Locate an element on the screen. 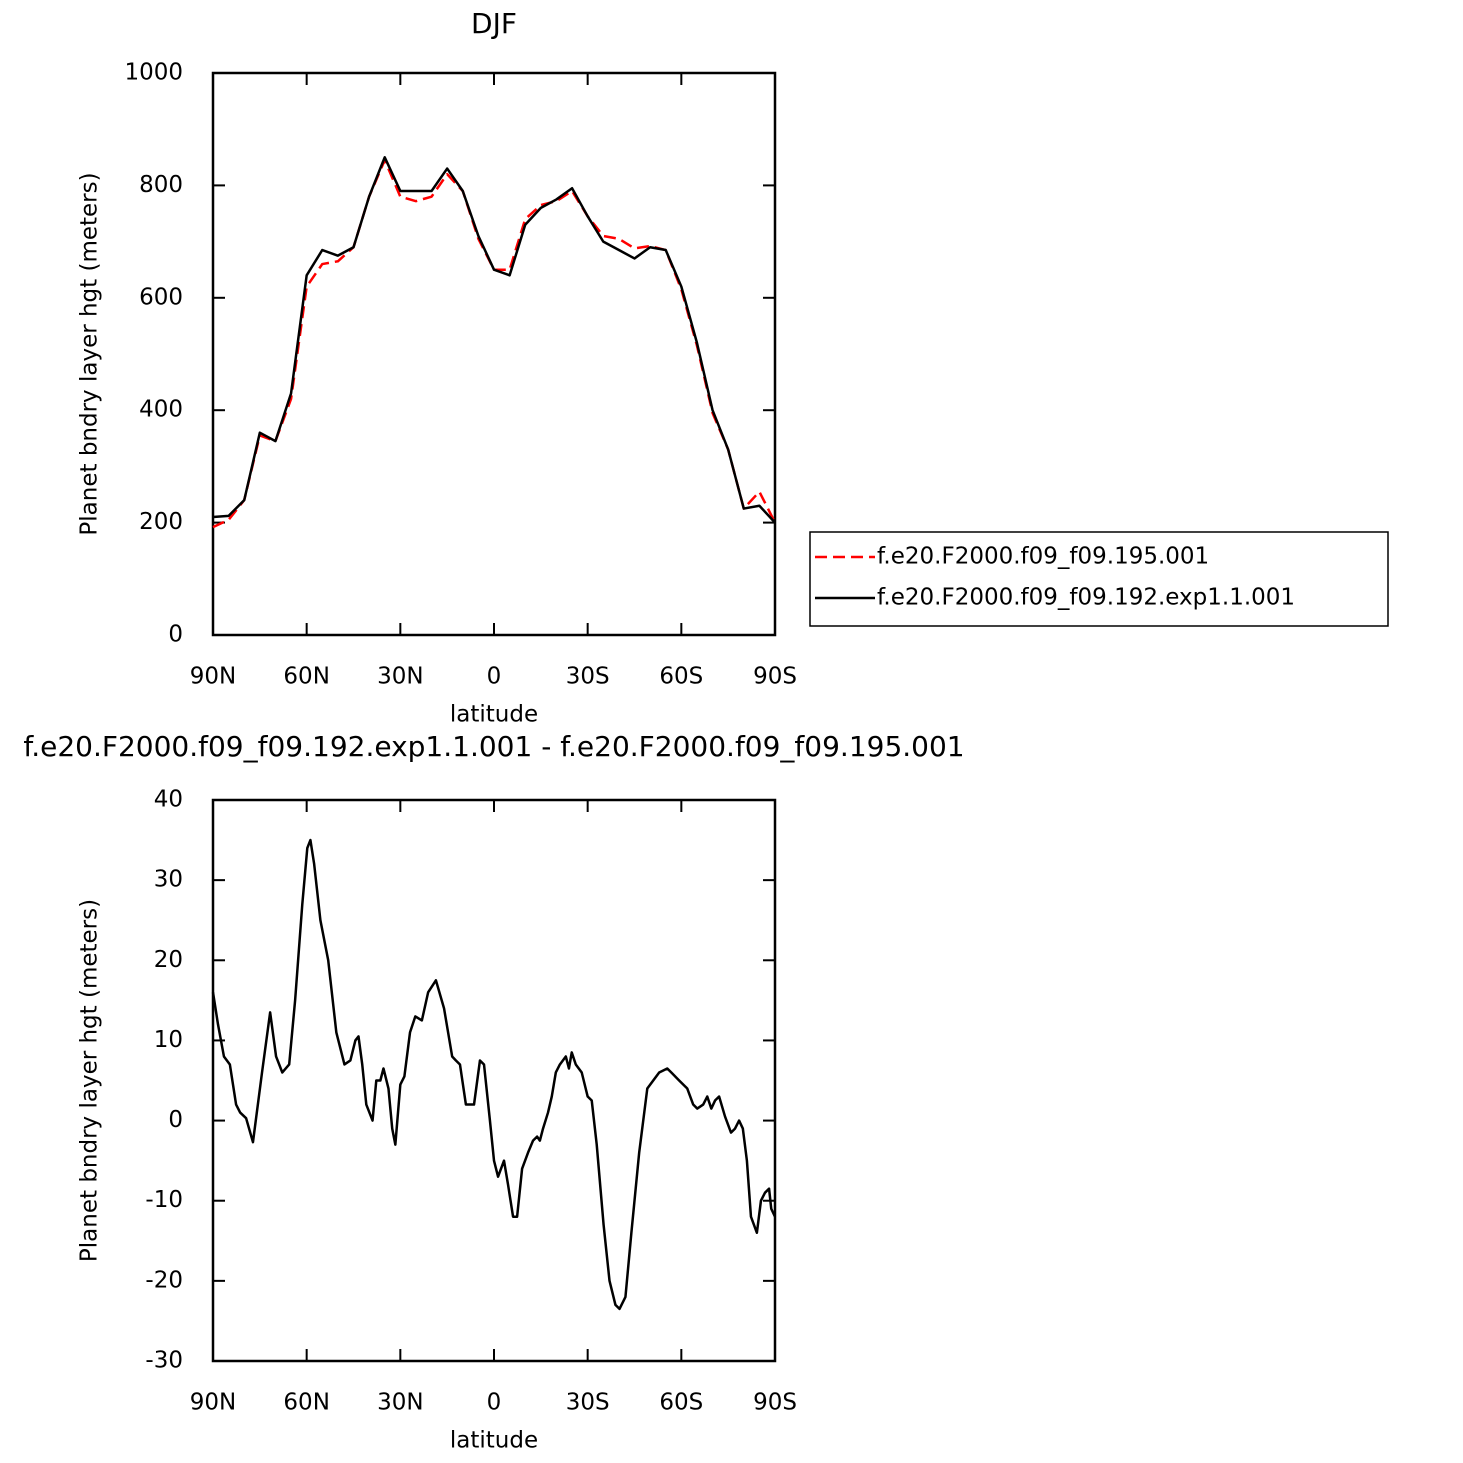  y-tick-label: 600 is located at coordinates (161, 297).